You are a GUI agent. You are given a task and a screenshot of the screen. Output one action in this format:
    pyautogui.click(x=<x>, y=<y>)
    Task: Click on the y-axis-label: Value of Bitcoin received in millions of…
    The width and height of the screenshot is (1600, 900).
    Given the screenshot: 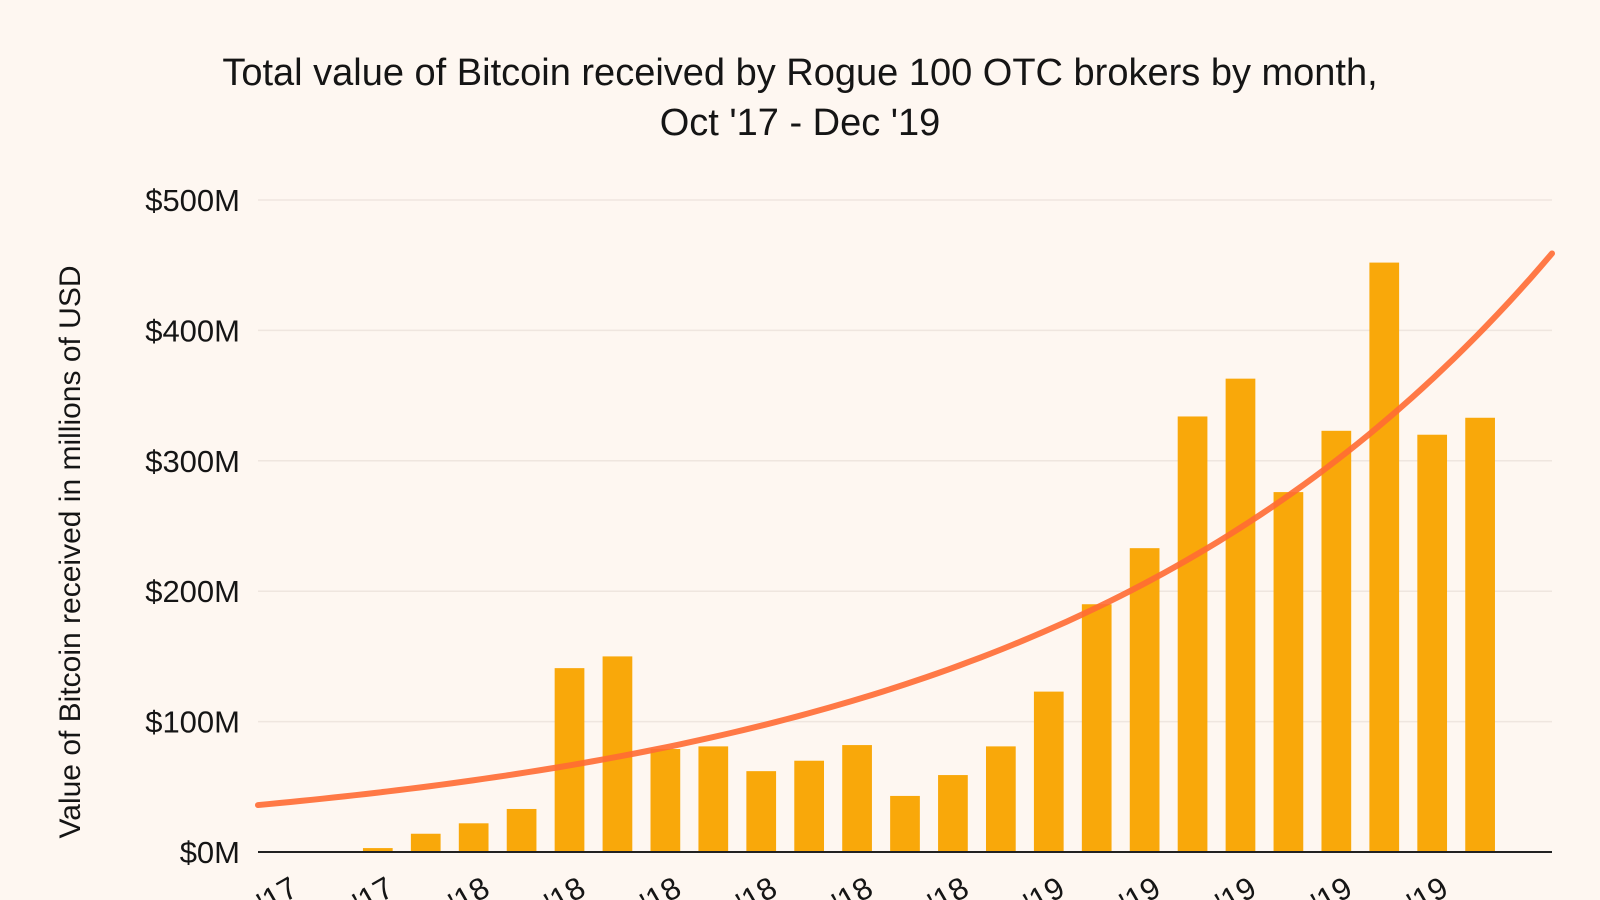 What is the action you would take?
    pyautogui.click(x=70, y=551)
    